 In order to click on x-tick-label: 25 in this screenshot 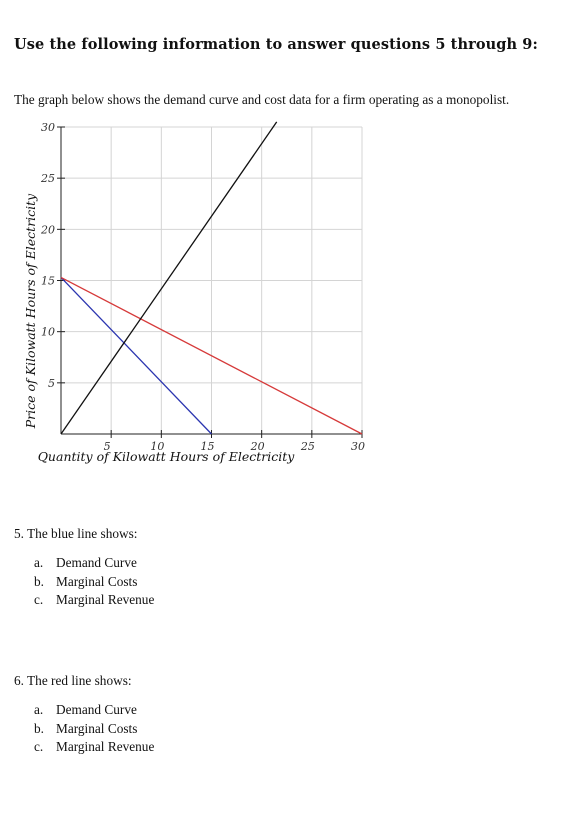, I will do `click(307, 446)`.